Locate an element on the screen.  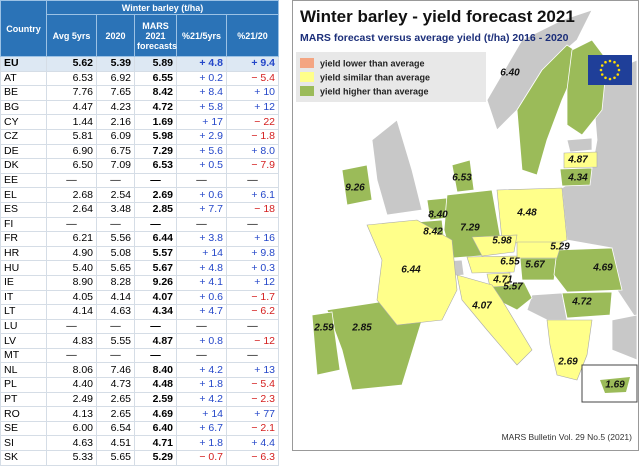
map-value-label: 5.98 is located at coordinates (502, 241).